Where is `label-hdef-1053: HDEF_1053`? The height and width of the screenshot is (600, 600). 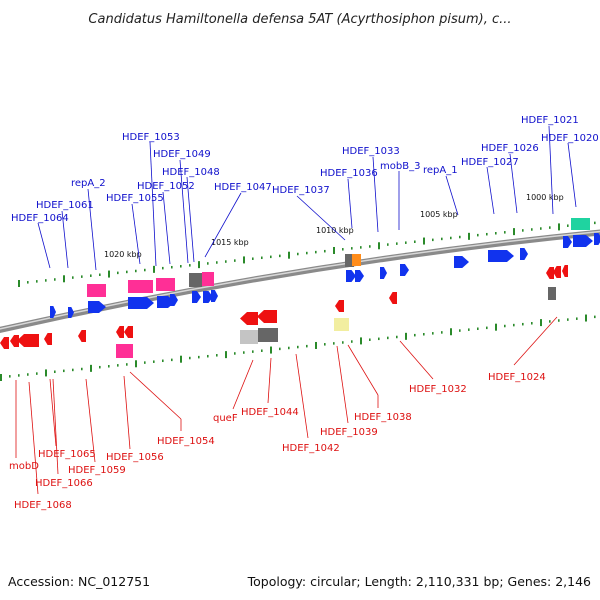
label-hdef-1053: HDEF_1053 is located at coordinates (151, 137).